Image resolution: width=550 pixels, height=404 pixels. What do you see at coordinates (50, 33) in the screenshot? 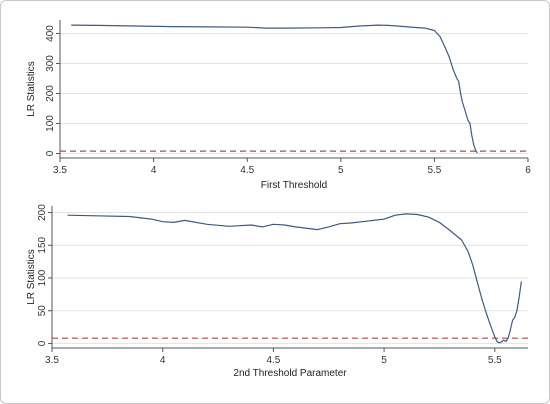
I see `y-tick-label: 400` at bounding box center [50, 33].